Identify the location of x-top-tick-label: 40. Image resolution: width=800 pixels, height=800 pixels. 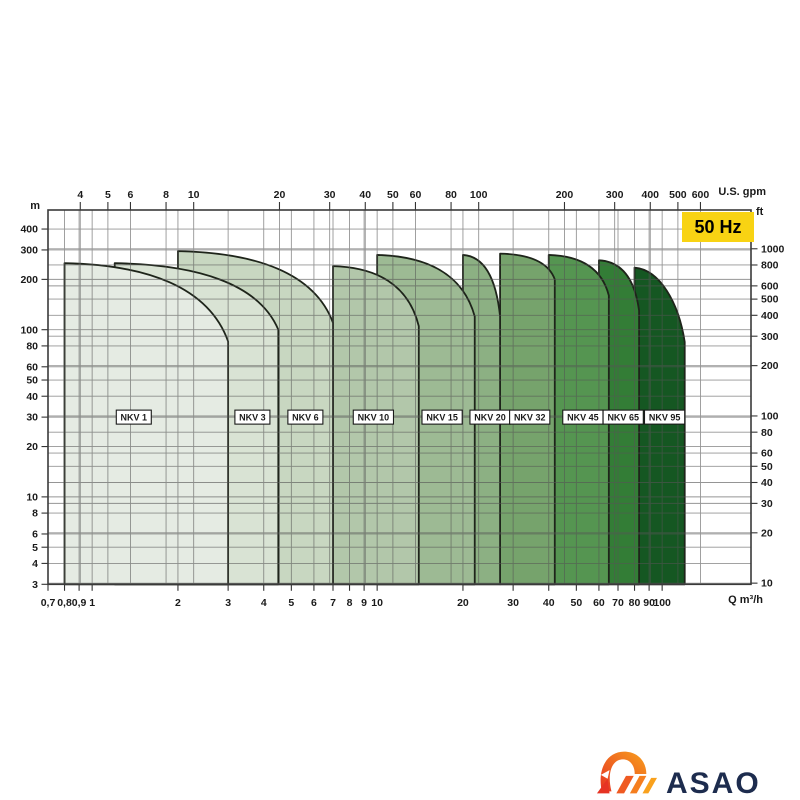
(365, 195).